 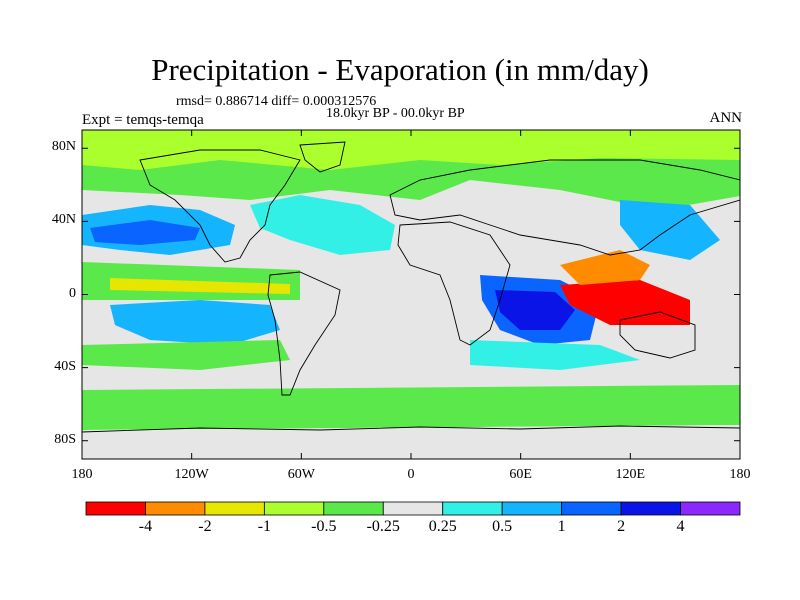 What do you see at coordinates (520, 474) in the screenshot?
I see `lon-tick-label: 60E` at bounding box center [520, 474].